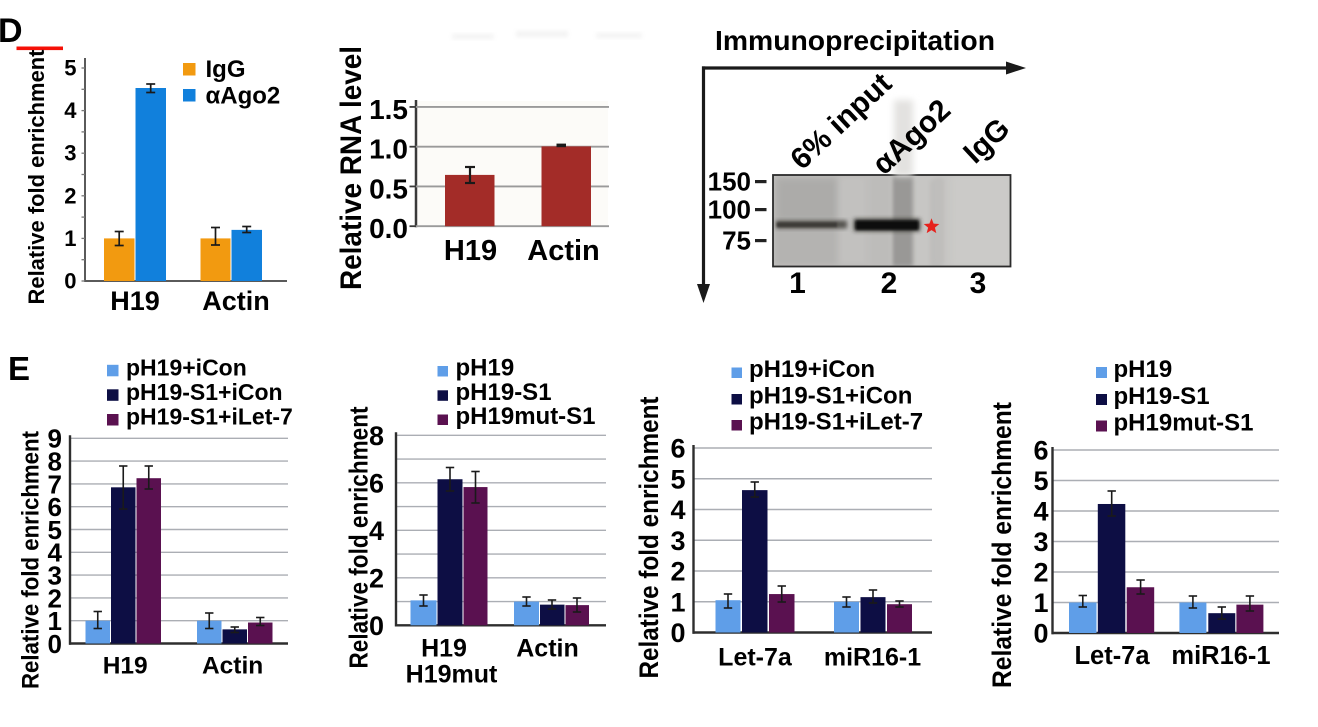 The width and height of the screenshot is (1318, 727). Describe the element at coordinates (388, 149) in the screenshot. I see `svg-text: 1.0` at that location.